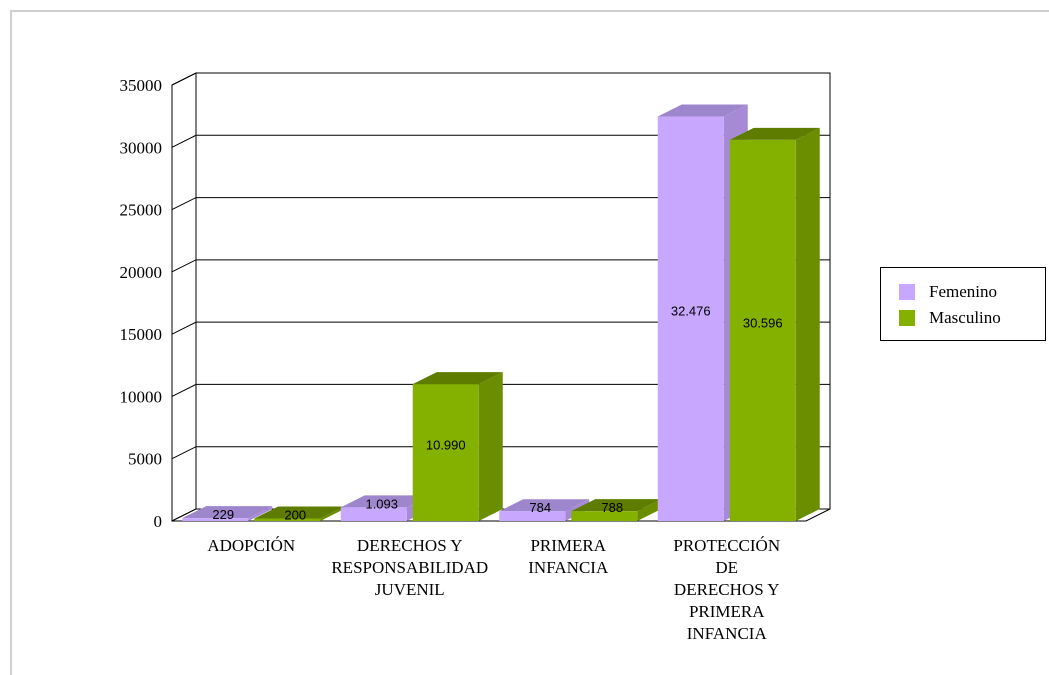  I want to click on data-label-masculino: 200, so click(295, 515).